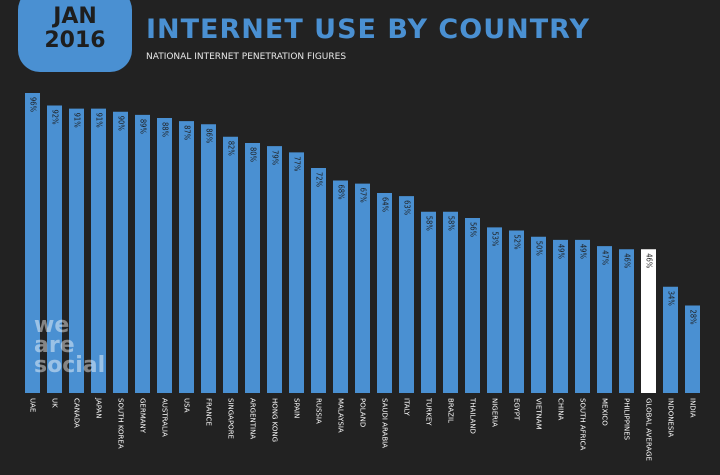  Describe the element at coordinates (274, 269) in the screenshot. I see `bar-hong-kong` at that location.